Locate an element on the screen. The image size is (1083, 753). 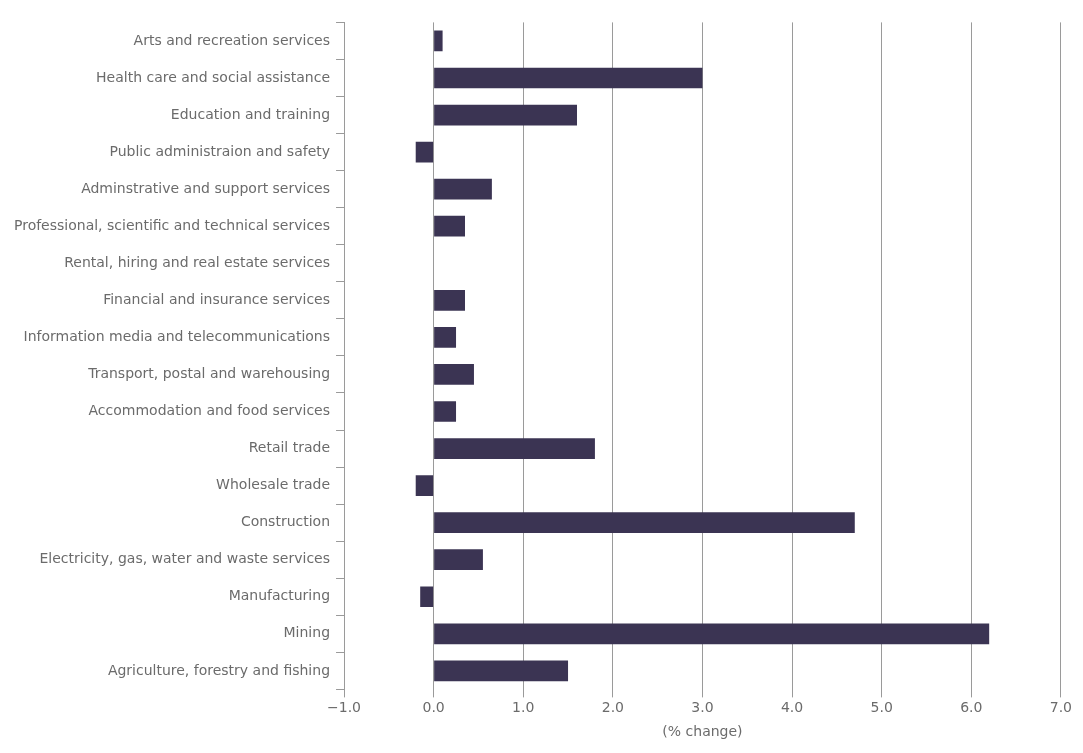
x-tick-label: 4.0 is located at coordinates (792, 707).